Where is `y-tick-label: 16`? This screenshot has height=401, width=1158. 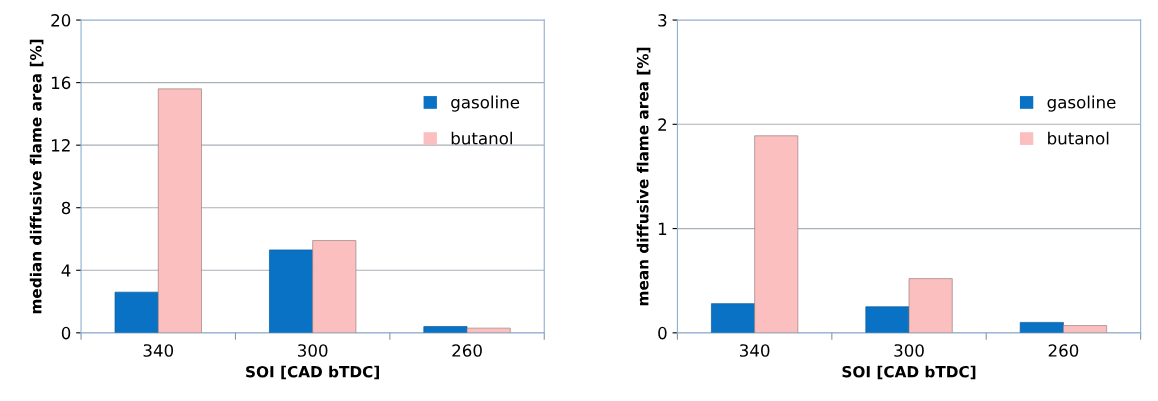
y-tick-label: 16 is located at coordinates (61, 83).